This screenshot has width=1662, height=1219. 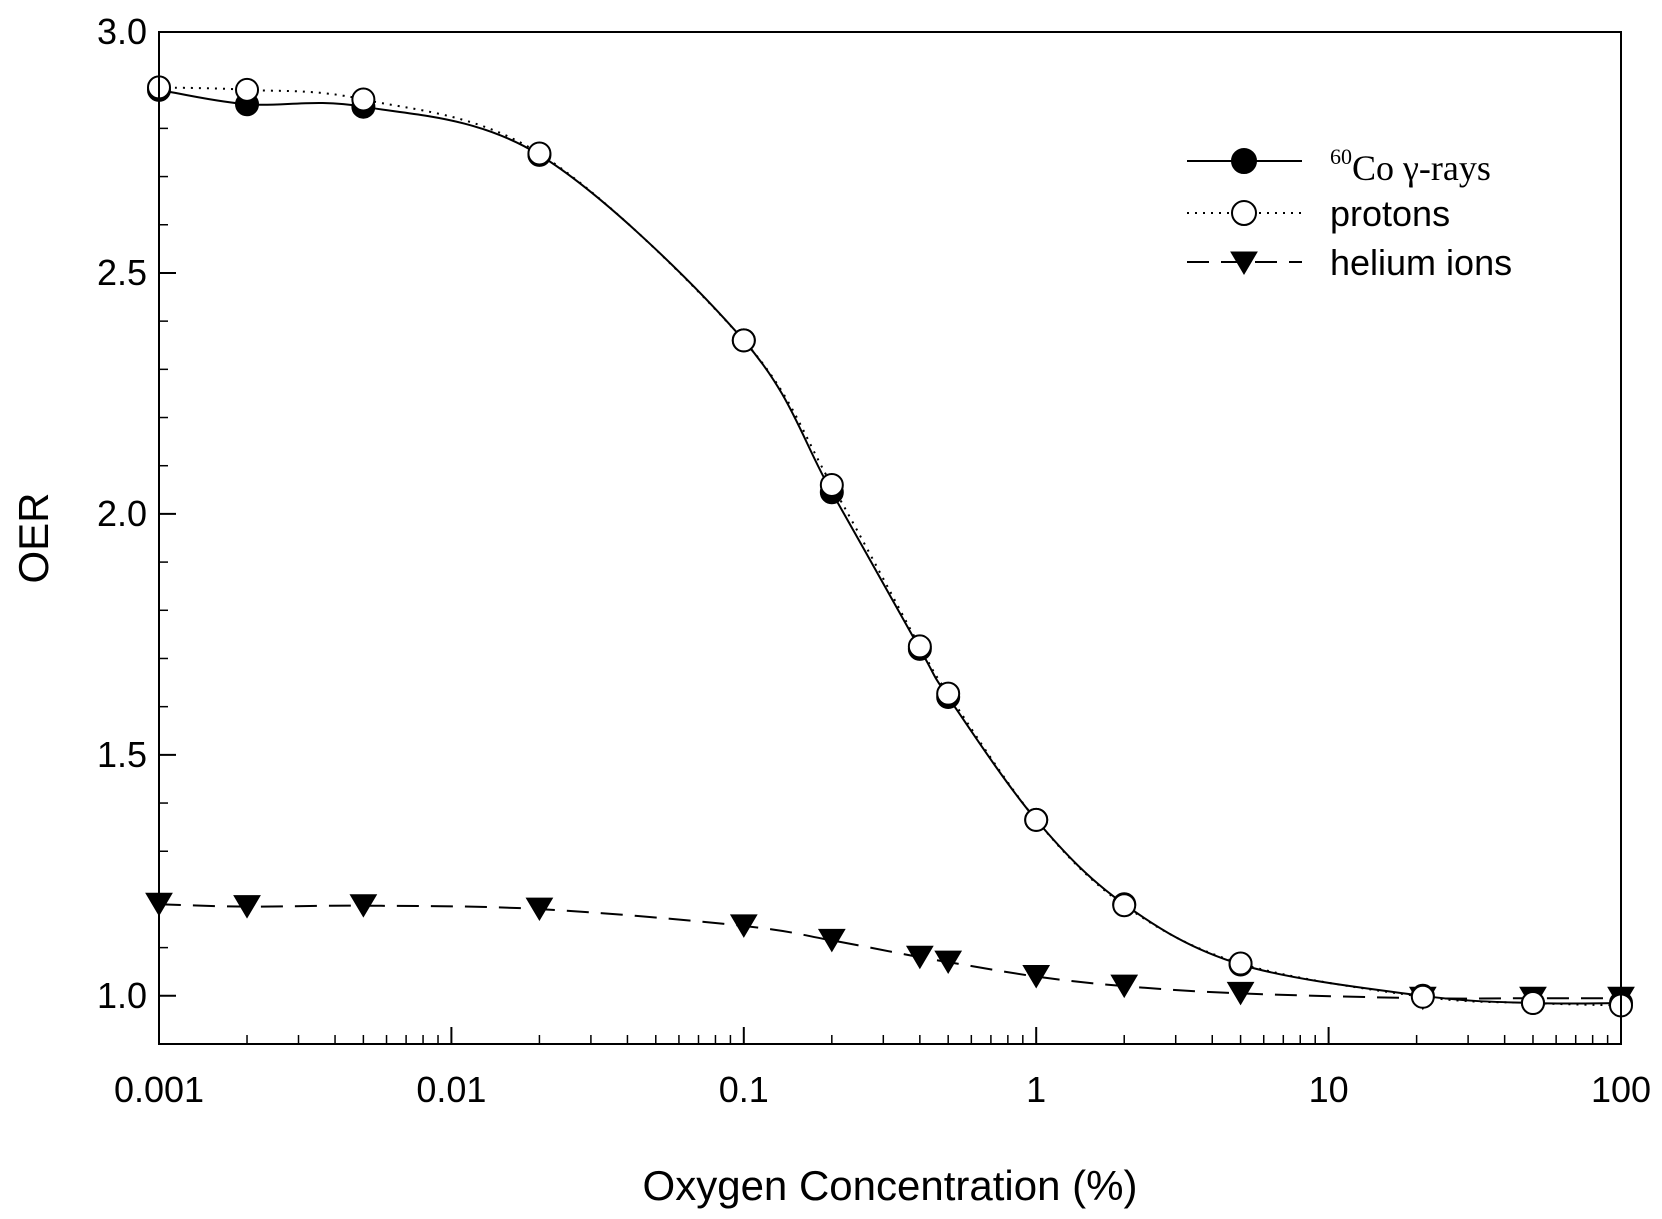 What do you see at coordinates (889, 951) in the screenshot?
I see `series-line-helium-ions` at bounding box center [889, 951].